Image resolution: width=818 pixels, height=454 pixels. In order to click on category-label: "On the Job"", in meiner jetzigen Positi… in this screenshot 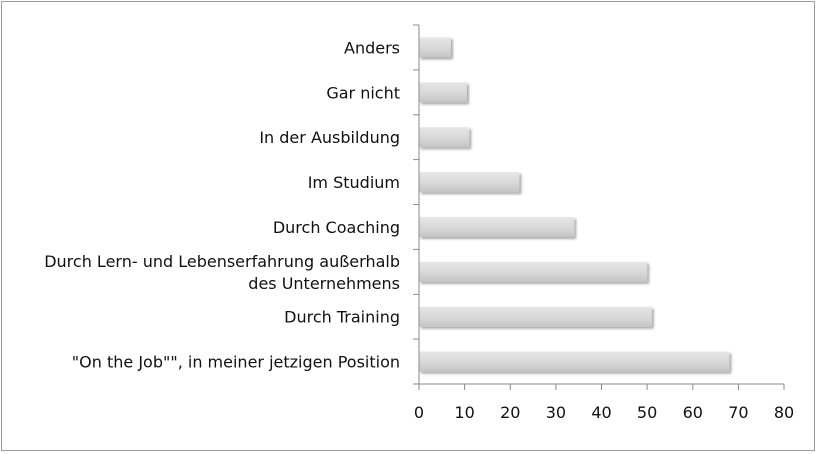, I will do `click(236, 362)`.